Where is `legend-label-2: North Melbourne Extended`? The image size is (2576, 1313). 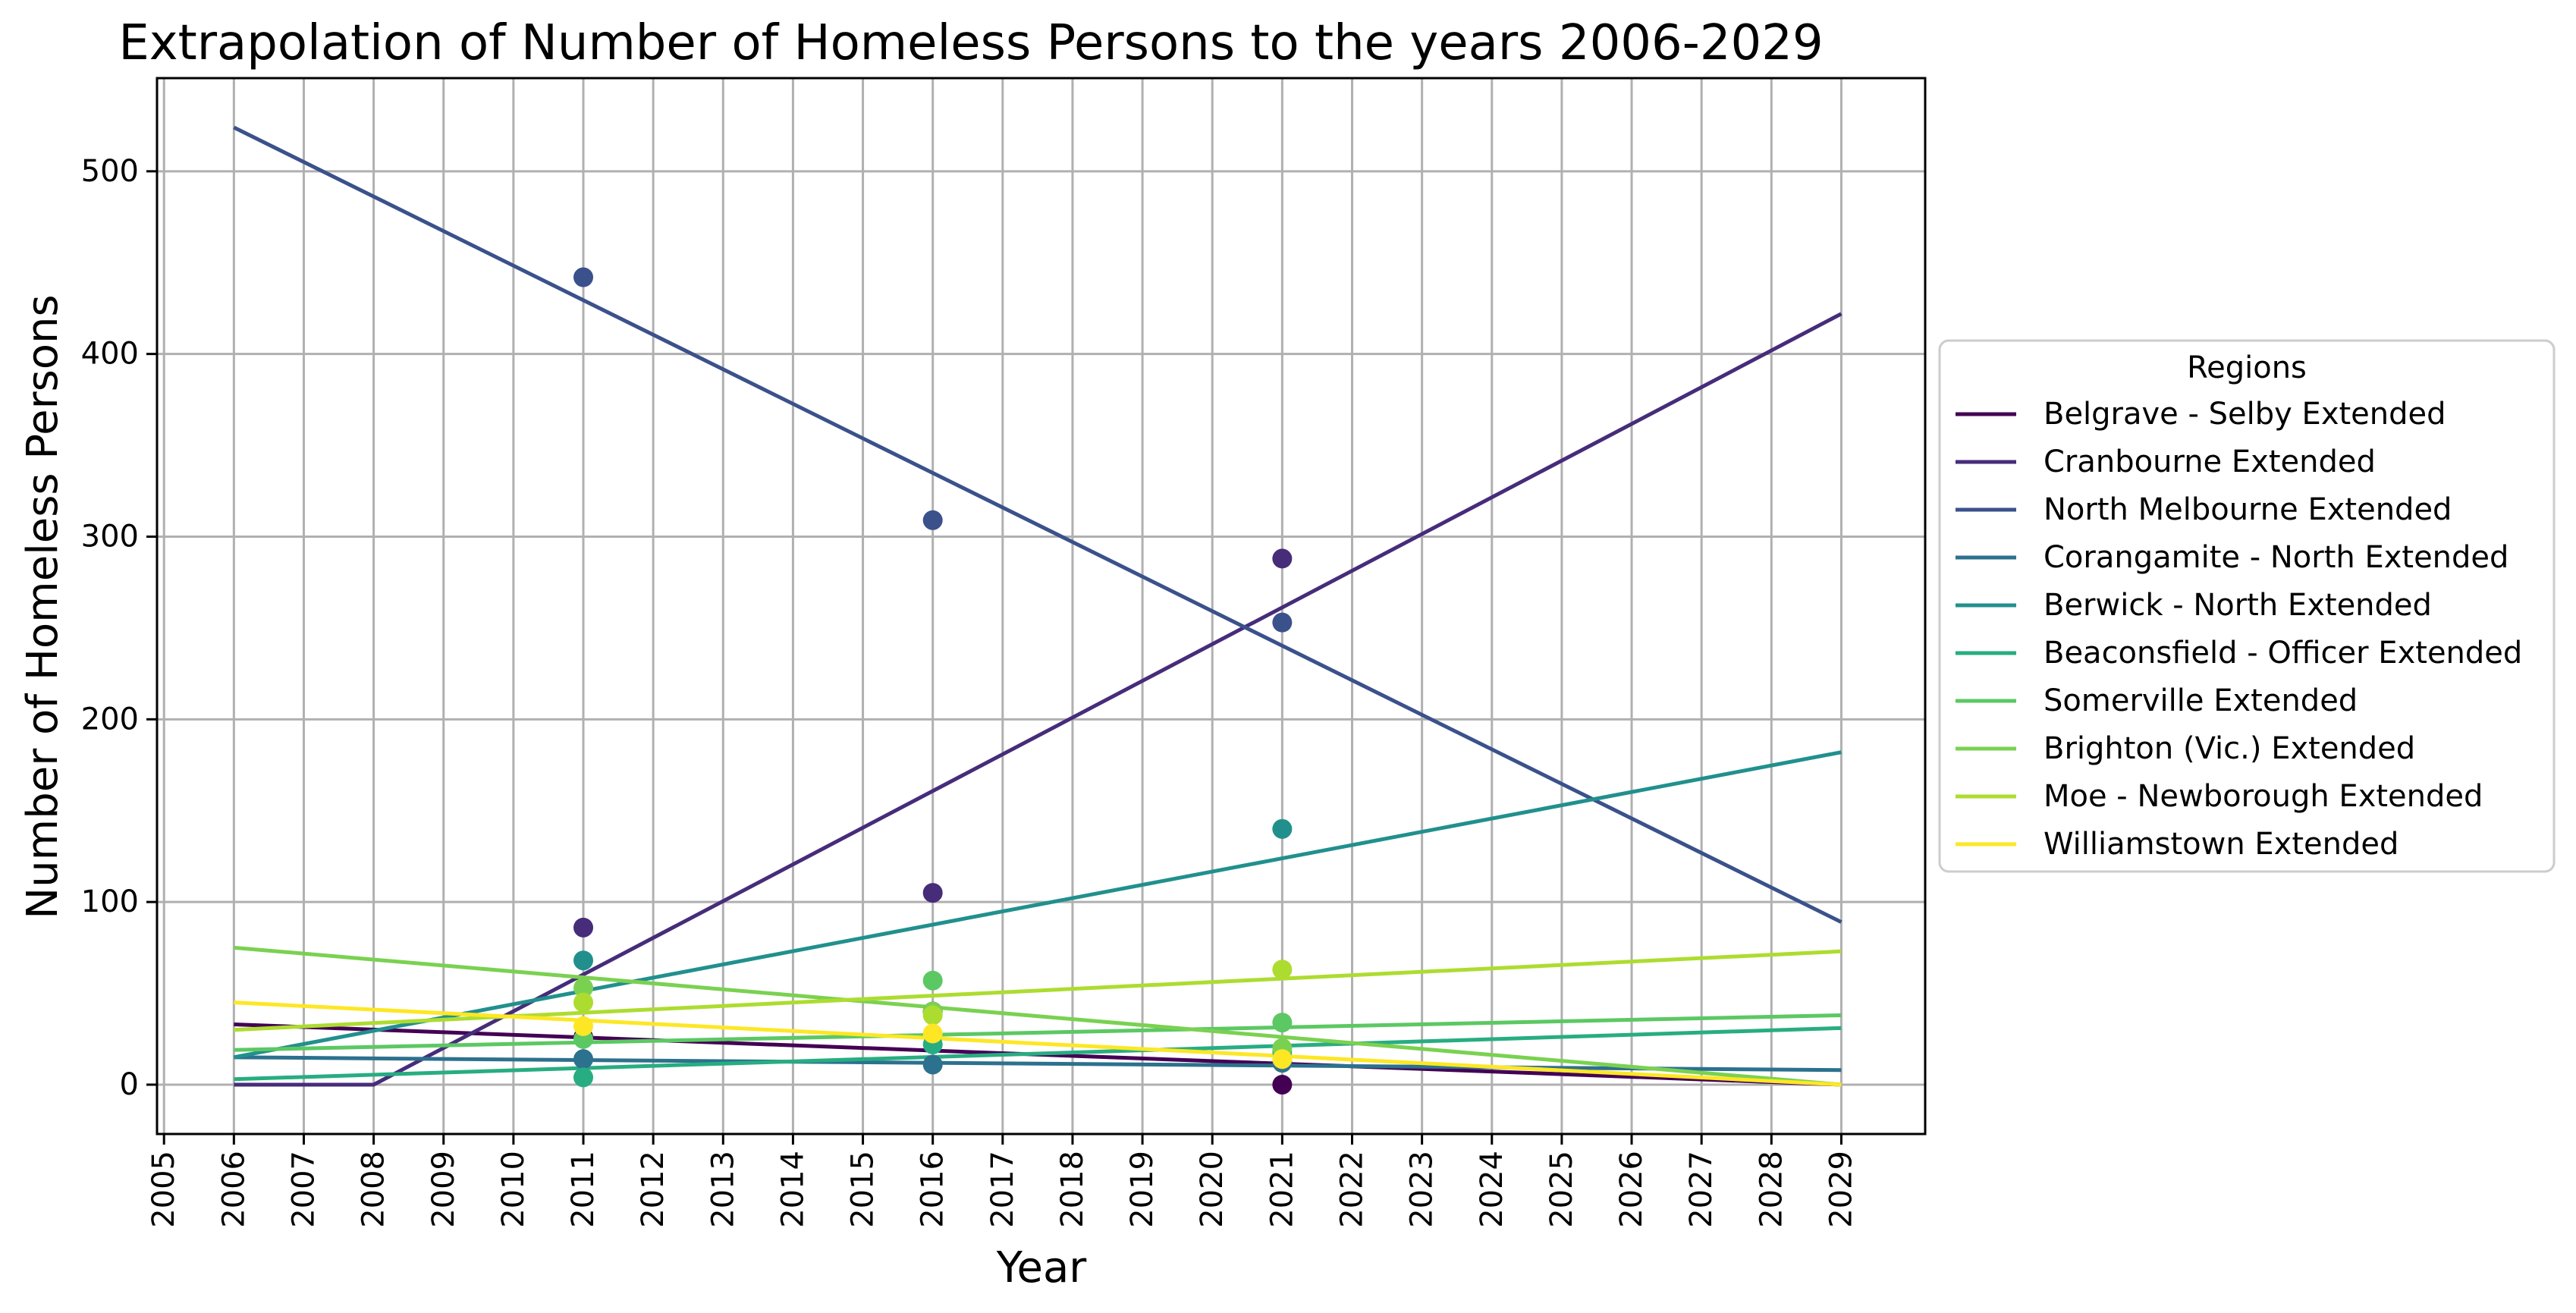
legend-label-2: North Melbourne Extended is located at coordinates (2248, 509).